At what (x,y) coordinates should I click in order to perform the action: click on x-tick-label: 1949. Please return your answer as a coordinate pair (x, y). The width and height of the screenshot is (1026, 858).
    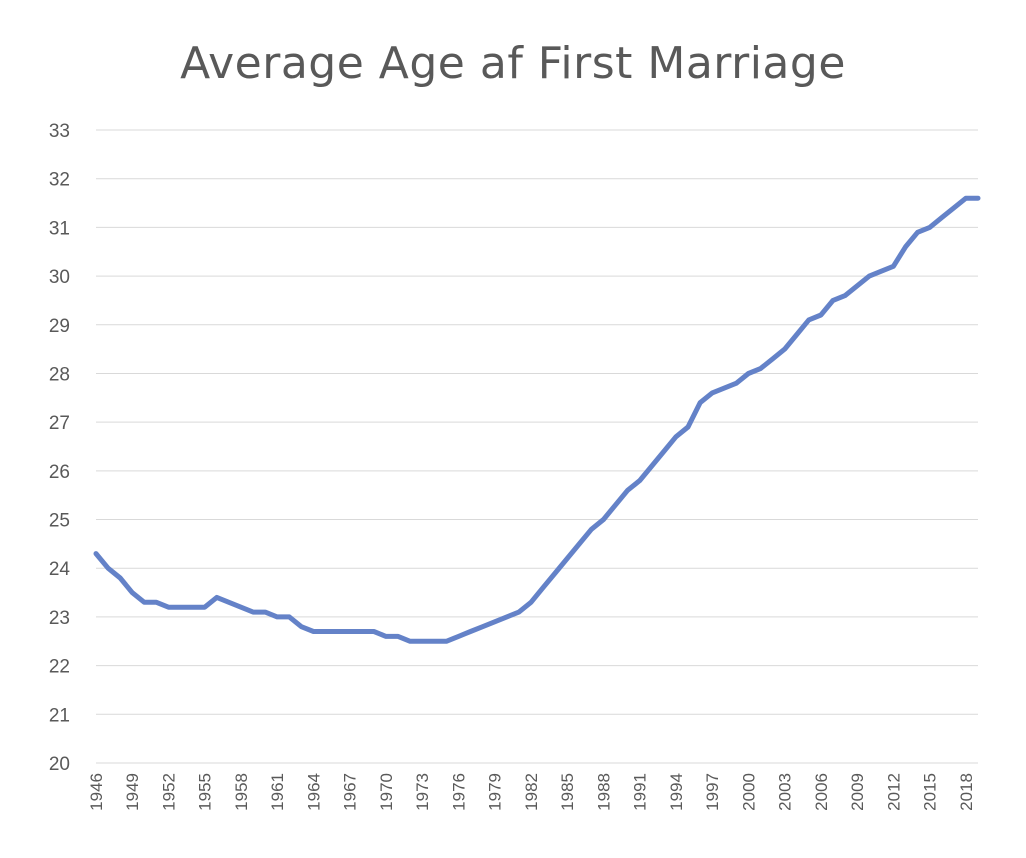
    Looking at the image, I should click on (132, 792).